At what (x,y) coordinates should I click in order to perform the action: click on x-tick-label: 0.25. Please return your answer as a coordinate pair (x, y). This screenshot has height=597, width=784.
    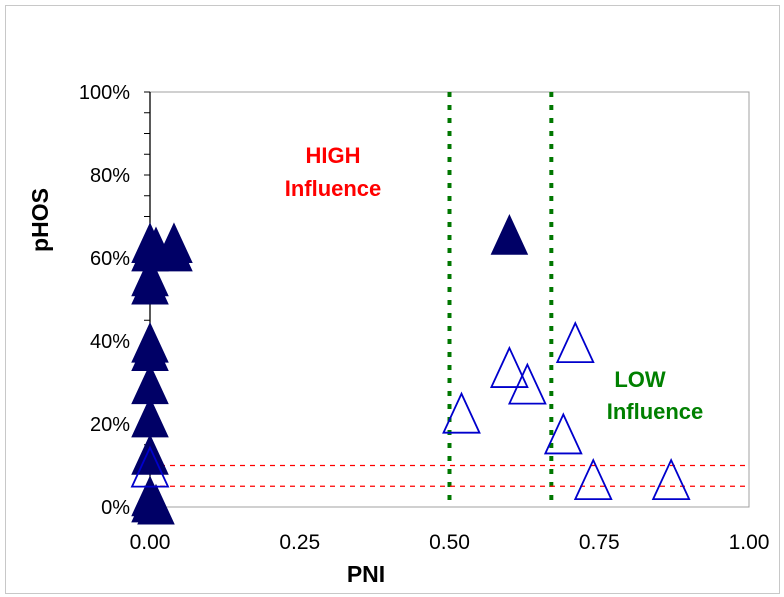
    Looking at the image, I should click on (299, 542).